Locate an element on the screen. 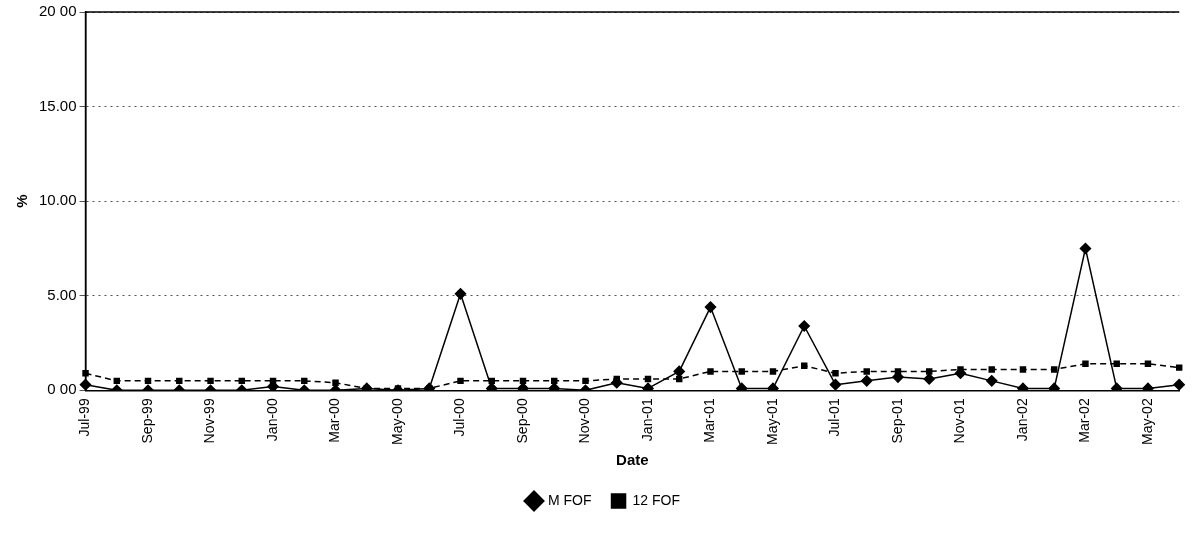  y-axis-title: % is located at coordinates (22, 201).